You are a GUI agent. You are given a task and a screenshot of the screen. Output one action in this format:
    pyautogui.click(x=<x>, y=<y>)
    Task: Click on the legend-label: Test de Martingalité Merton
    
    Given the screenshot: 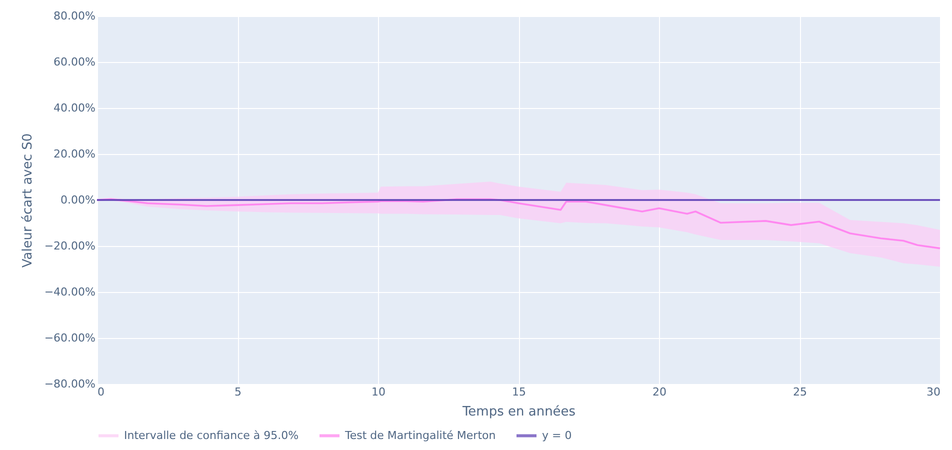 What is the action you would take?
    pyautogui.click(x=420, y=435)
    